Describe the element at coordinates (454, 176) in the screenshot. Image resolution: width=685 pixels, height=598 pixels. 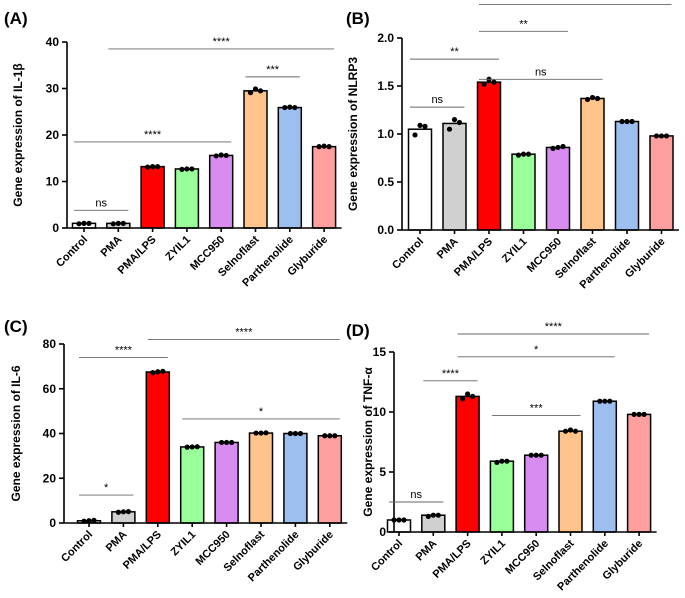
I see `bar-pma` at that location.